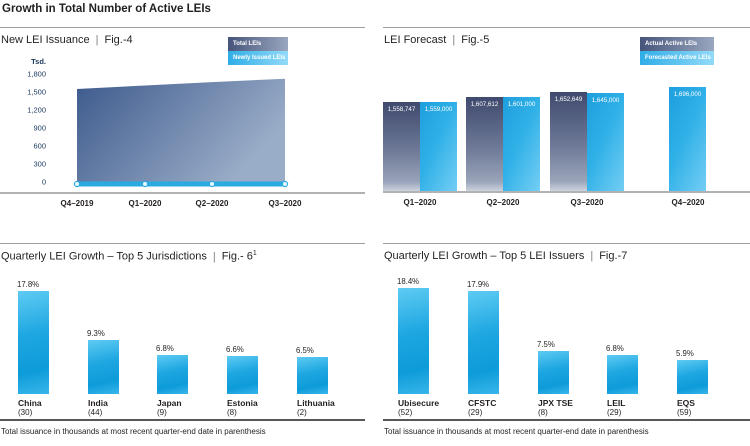  What do you see at coordinates (555, 403) in the screenshot?
I see `category-label: JPX TSE` at bounding box center [555, 403].